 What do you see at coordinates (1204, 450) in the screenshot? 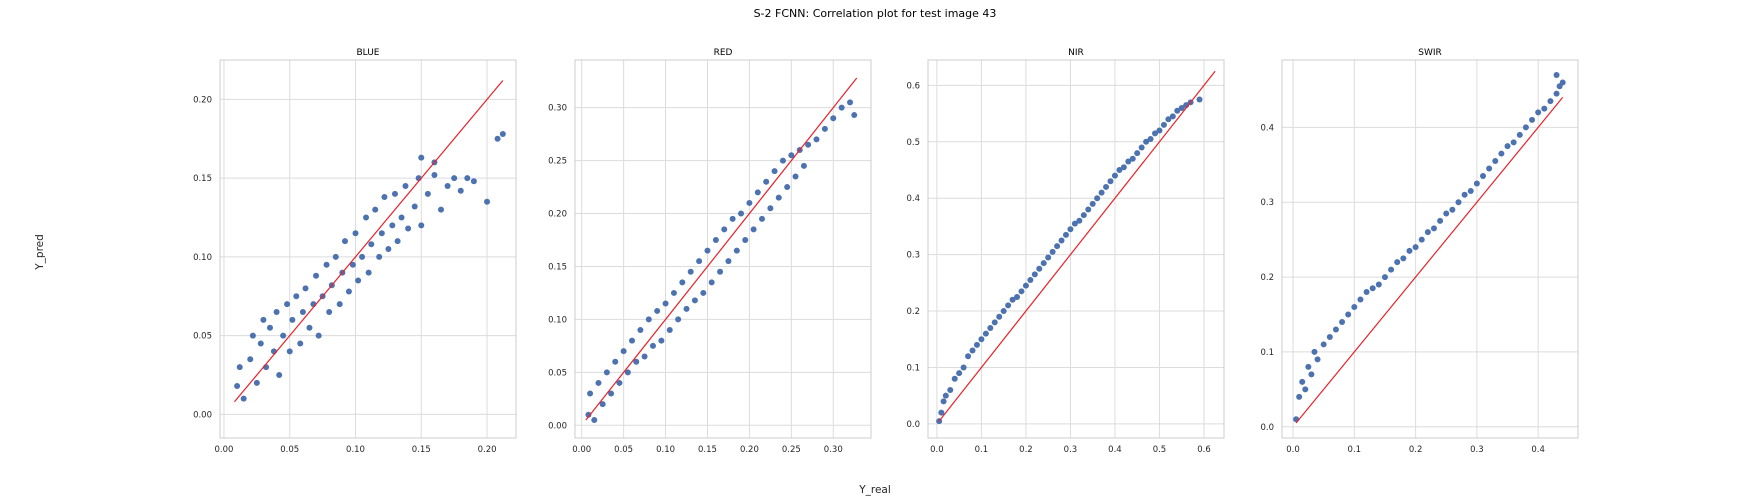
I see `x-tick-label: 0.6` at bounding box center [1204, 450].